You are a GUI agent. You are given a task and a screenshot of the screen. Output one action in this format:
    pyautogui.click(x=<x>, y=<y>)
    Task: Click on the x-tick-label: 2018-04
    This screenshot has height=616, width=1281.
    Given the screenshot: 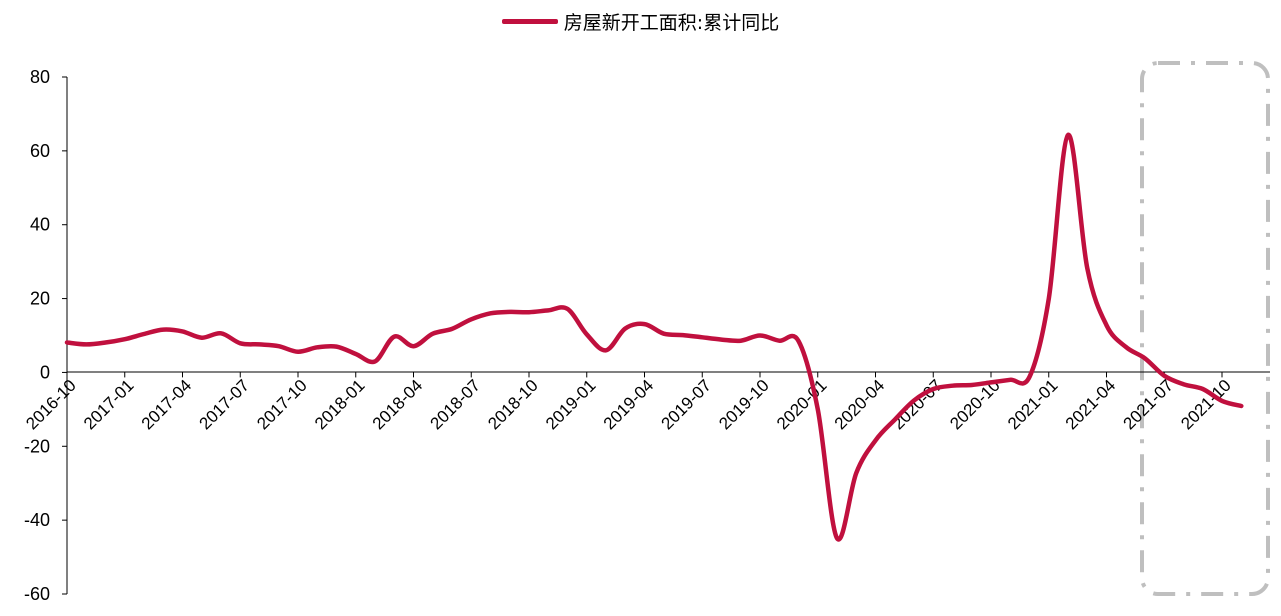 What is the action you would take?
    pyautogui.click(x=398, y=405)
    